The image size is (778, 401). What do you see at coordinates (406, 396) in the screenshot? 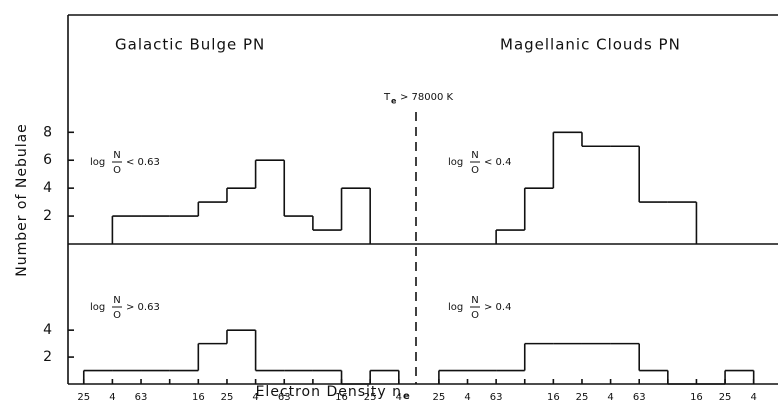
I see `x-axis-label-sub: e` at bounding box center [406, 396].